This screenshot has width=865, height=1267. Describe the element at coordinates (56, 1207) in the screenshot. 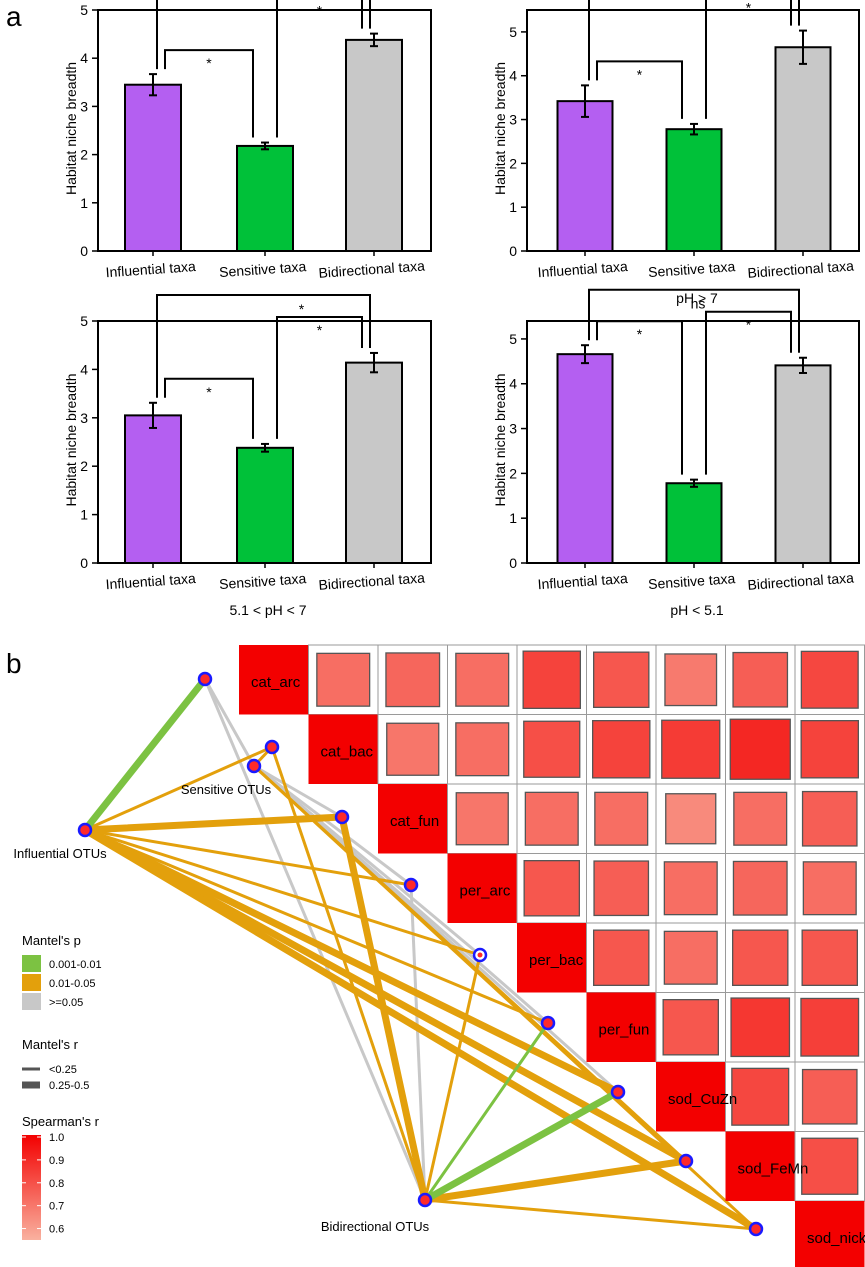

I see `colorbar-tick-label: 0.7` at that location.